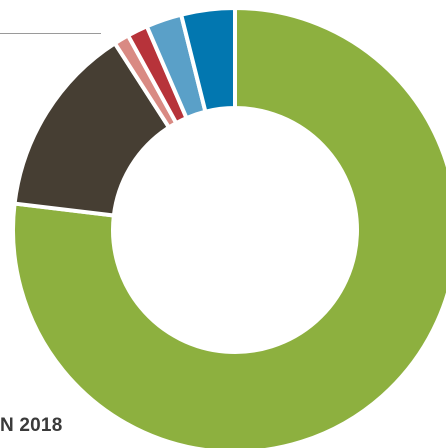 The height and width of the screenshot is (448, 446). I want to click on leader-line, so click(50, 33).